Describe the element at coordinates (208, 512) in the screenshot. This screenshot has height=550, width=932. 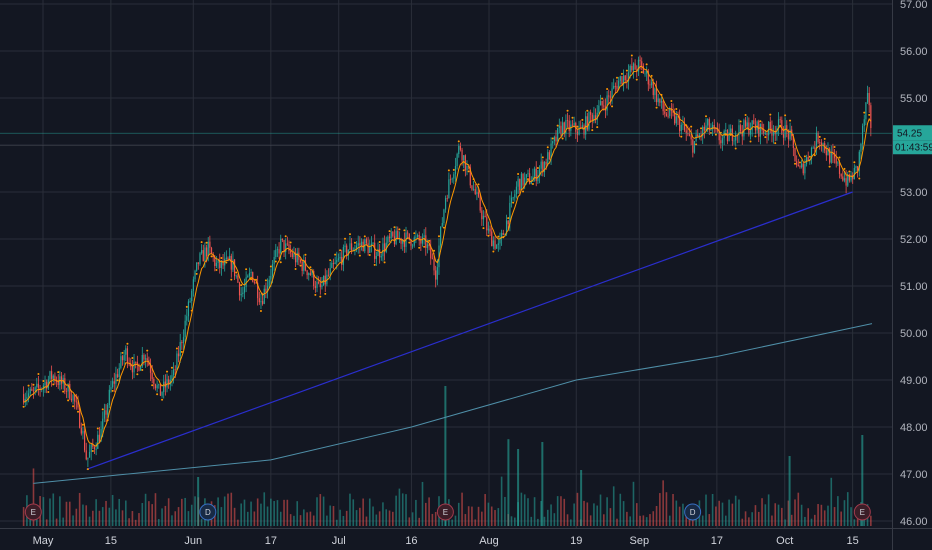
I see `dividend-marker: D` at that location.